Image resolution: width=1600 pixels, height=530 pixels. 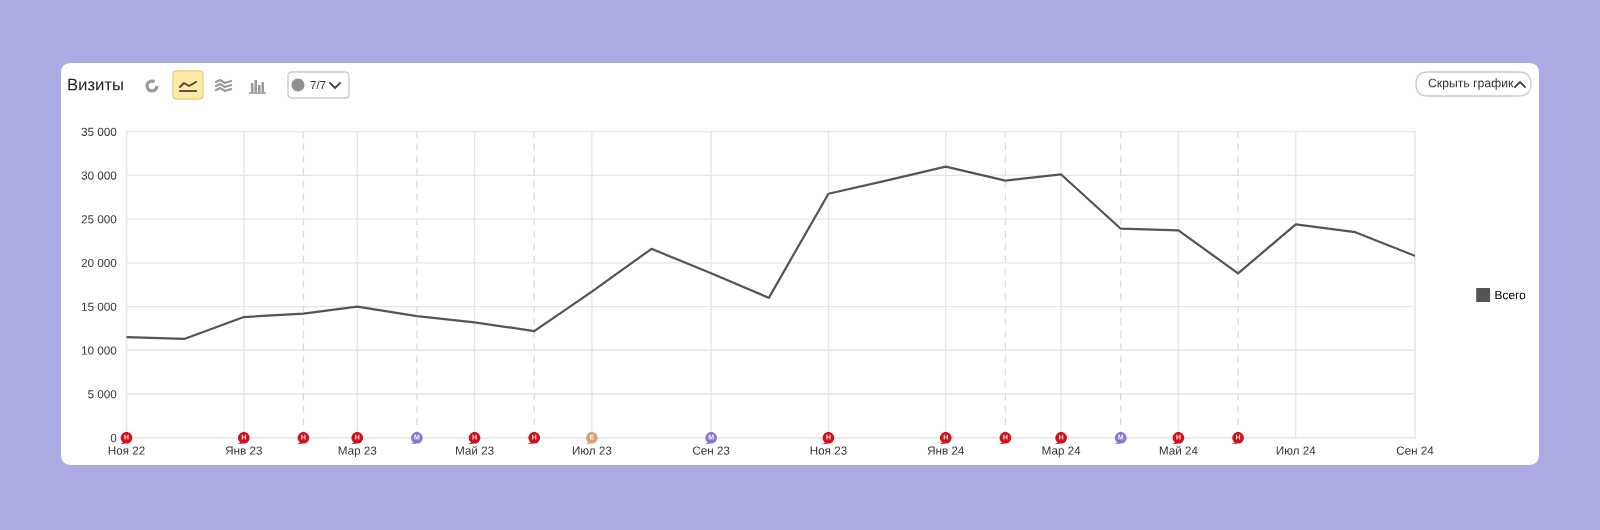 What do you see at coordinates (99, 175) in the screenshot?
I see `y-tick-label: 30 000` at bounding box center [99, 175].